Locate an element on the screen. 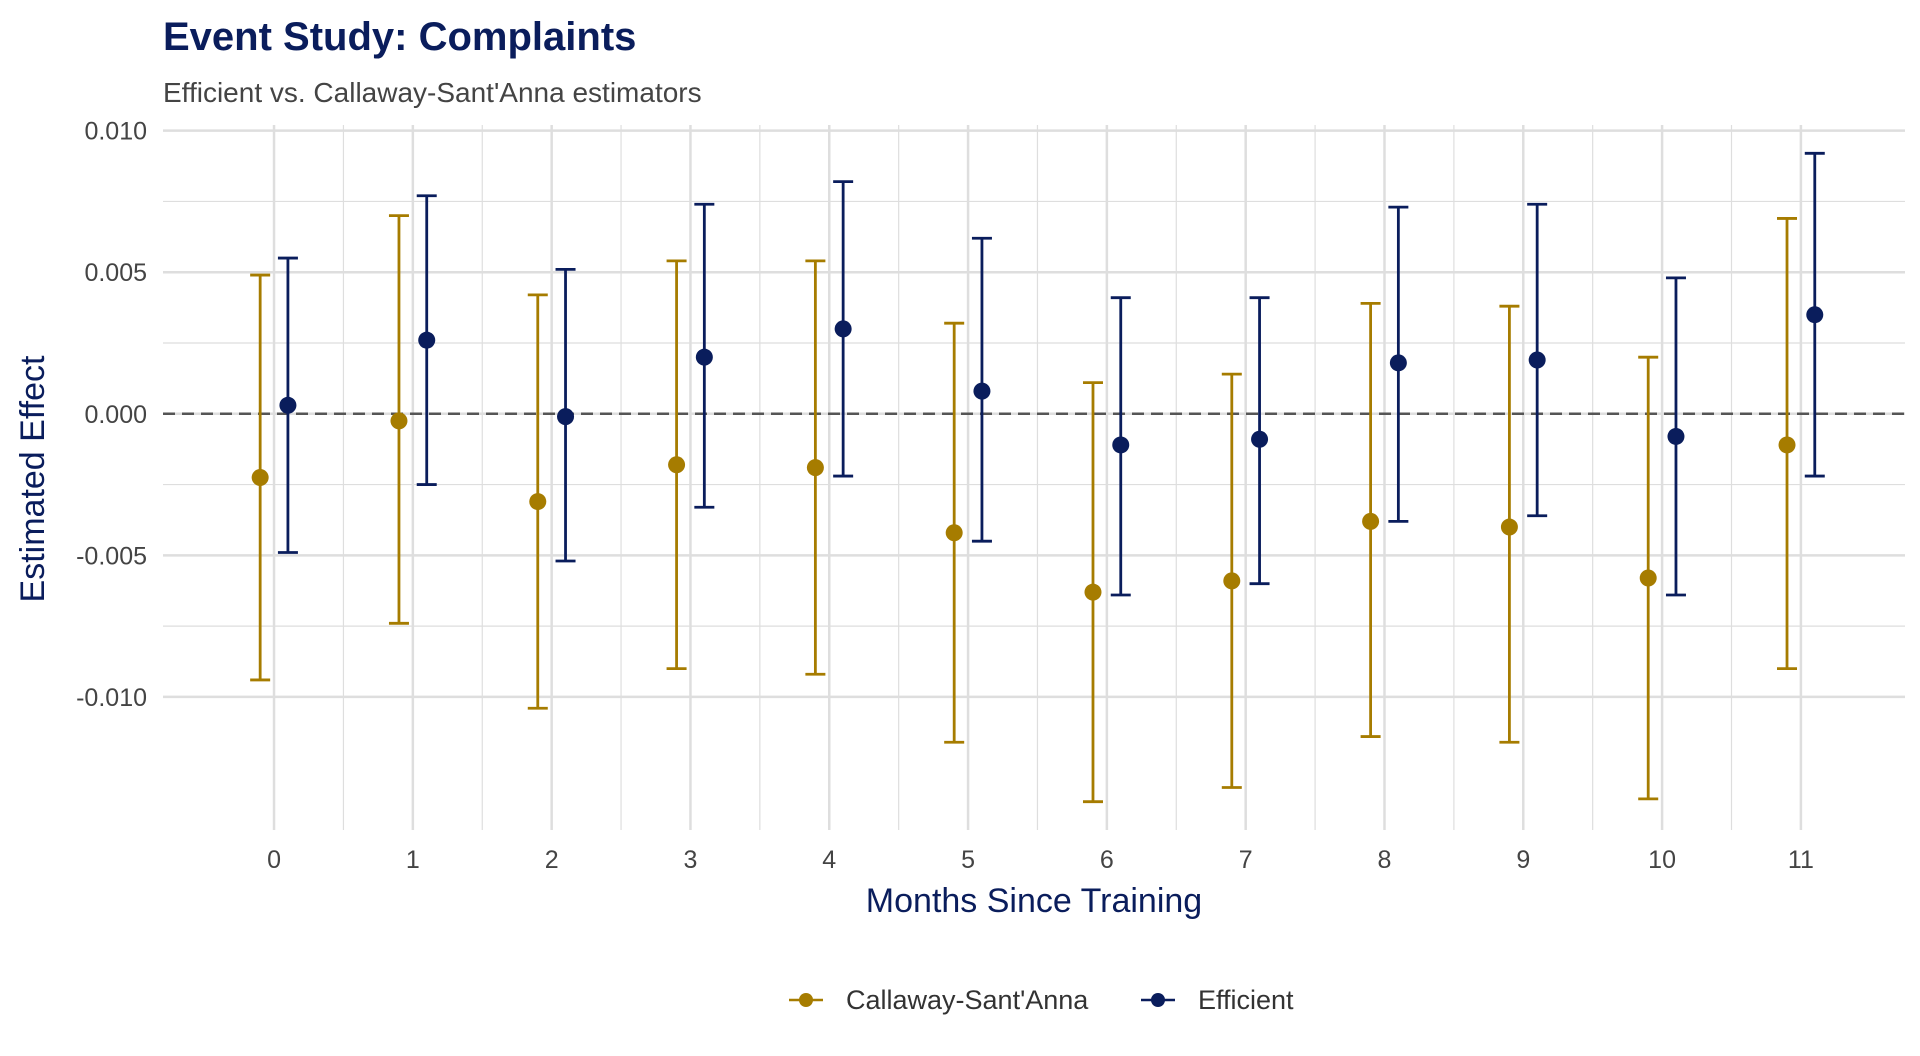 The width and height of the screenshot is (1920, 1056). legend-item-callaway: Callaway-Sant'Anna is located at coordinates (939, 1000).